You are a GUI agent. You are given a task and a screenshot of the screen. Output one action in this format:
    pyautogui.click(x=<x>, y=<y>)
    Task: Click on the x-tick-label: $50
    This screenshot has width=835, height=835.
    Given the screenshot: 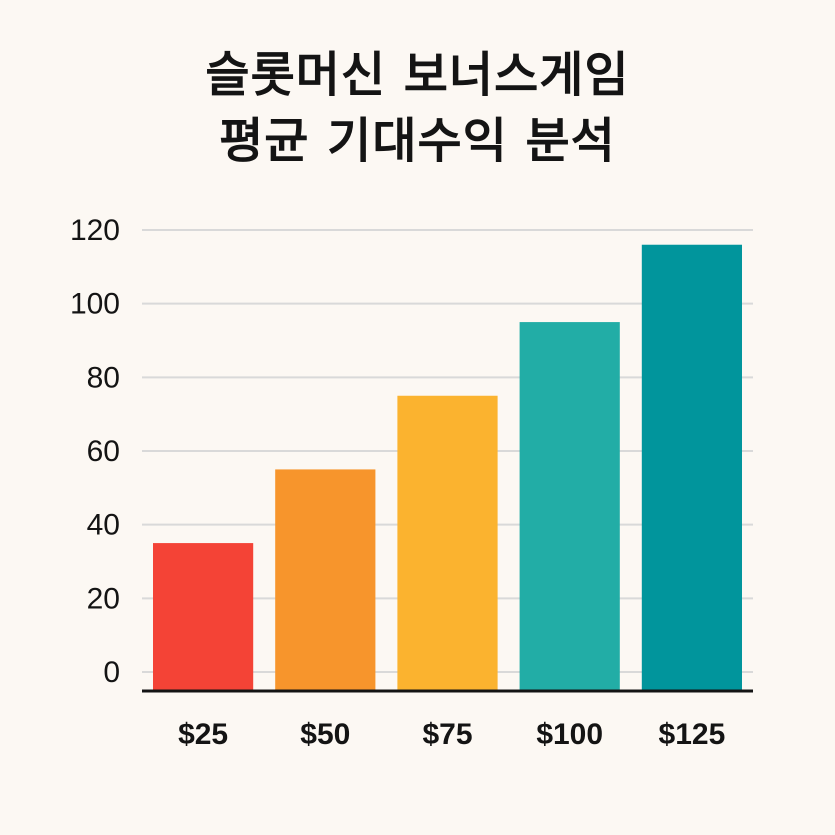 What is the action you would take?
    pyautogui.click(x=325, y=734)
    